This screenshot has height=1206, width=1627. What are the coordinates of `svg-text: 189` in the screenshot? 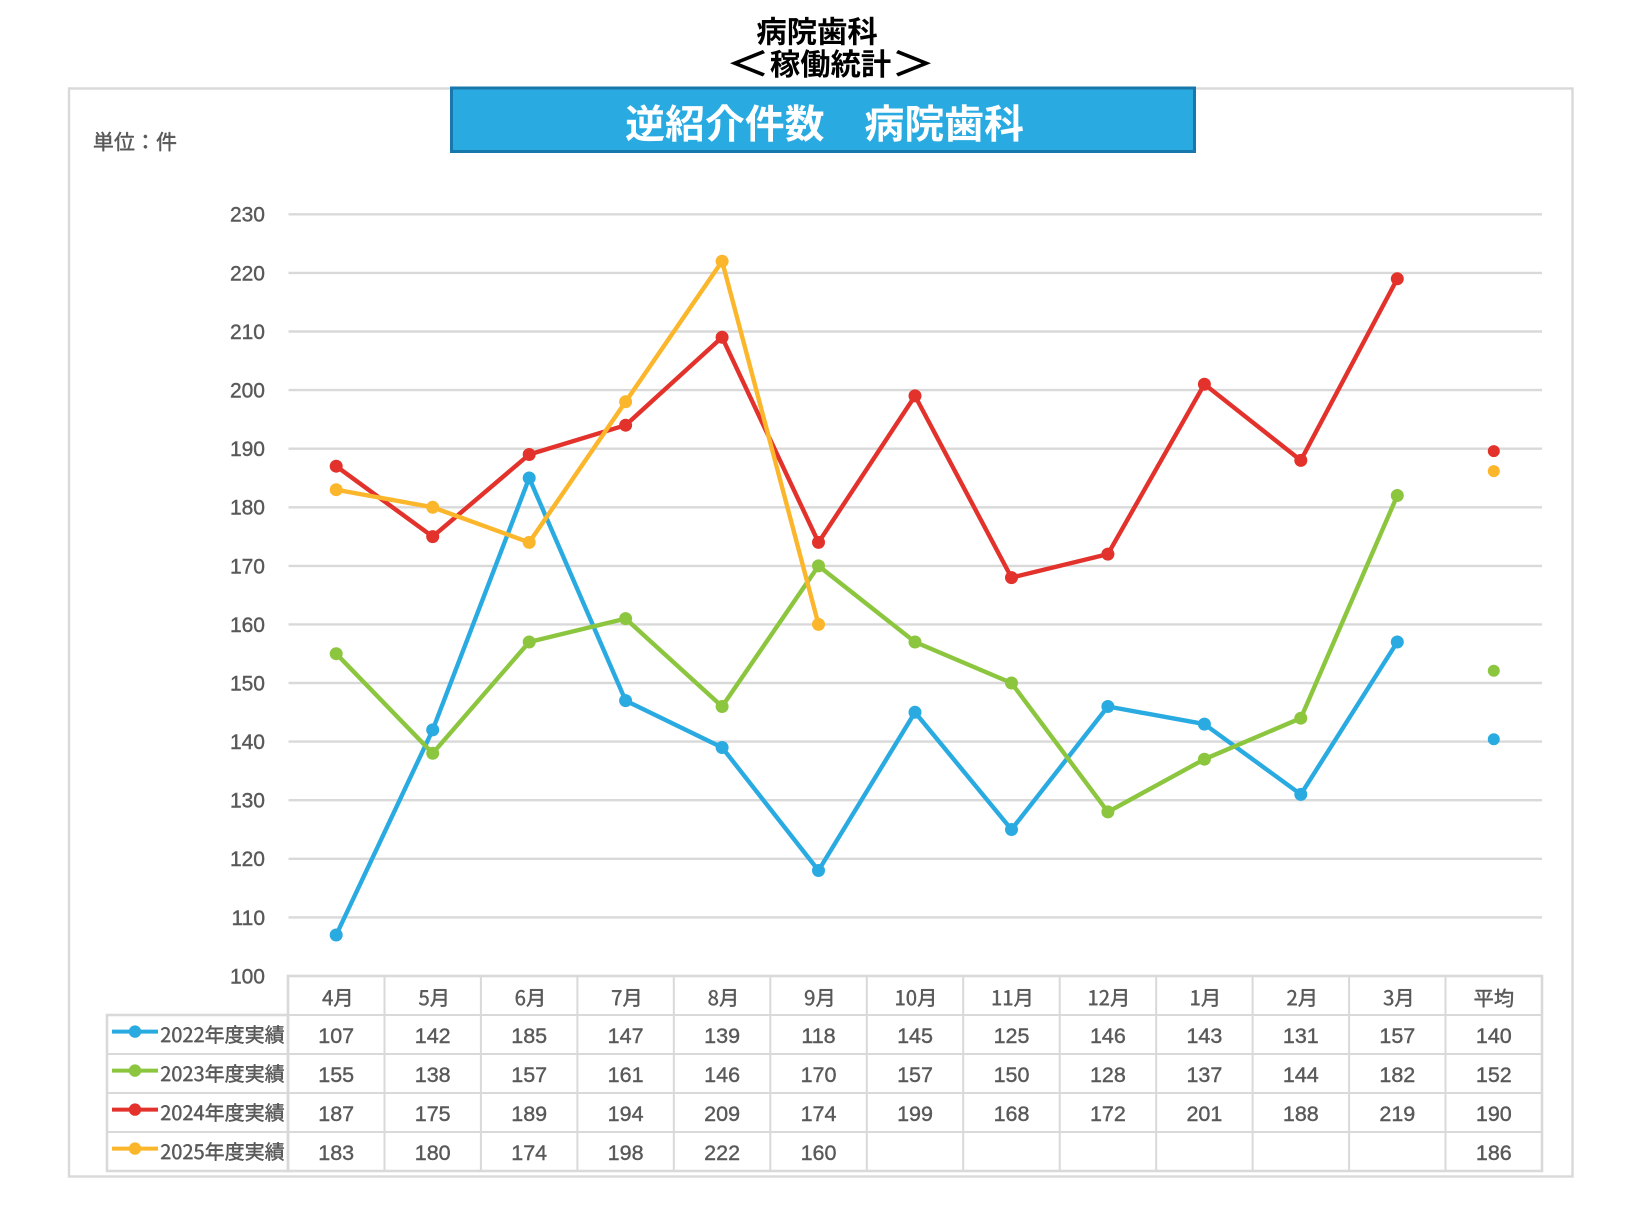 It's located at (529, 1114).